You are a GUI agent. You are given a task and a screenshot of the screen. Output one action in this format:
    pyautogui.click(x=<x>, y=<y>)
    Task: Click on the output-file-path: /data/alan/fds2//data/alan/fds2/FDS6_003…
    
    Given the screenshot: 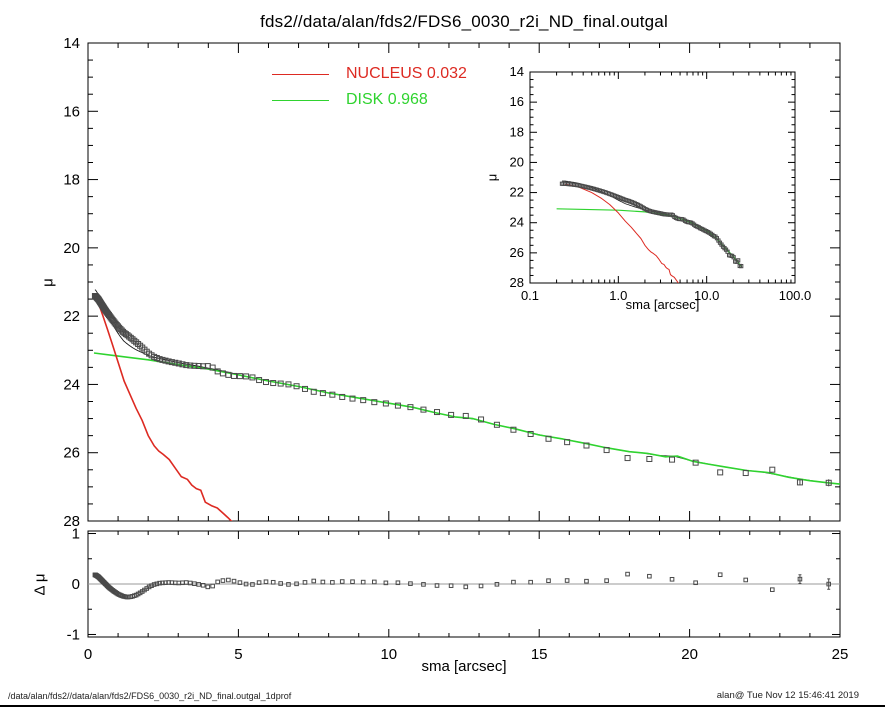 What is the action you would take?
    pyautogui.click(x=150, y=696)
    